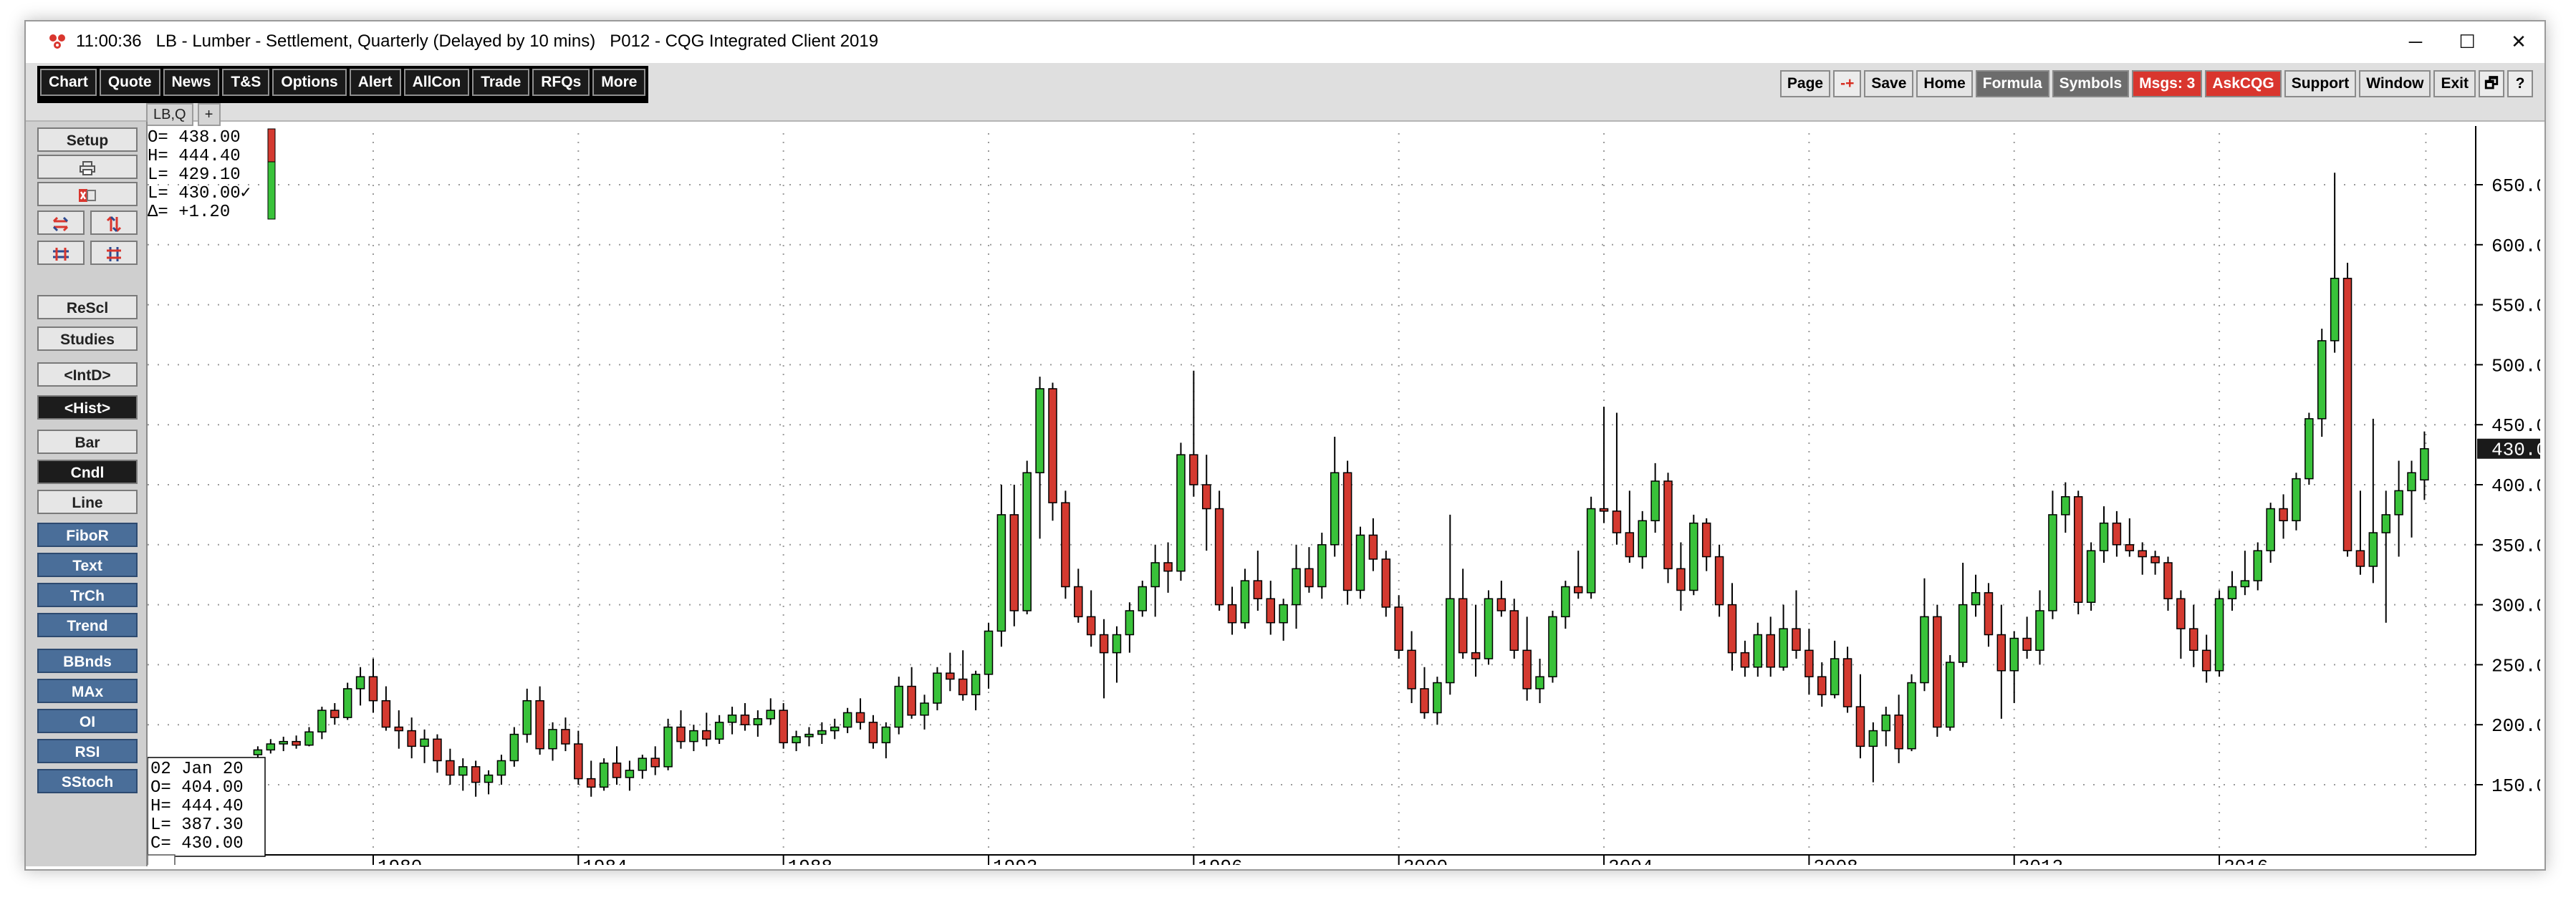 The width and height of the screenshot is (2576, 905). What do you see at coordinates (2395, 83) in the screenshot?
I see `window-button: Window` at bounding box center [2395, 83].